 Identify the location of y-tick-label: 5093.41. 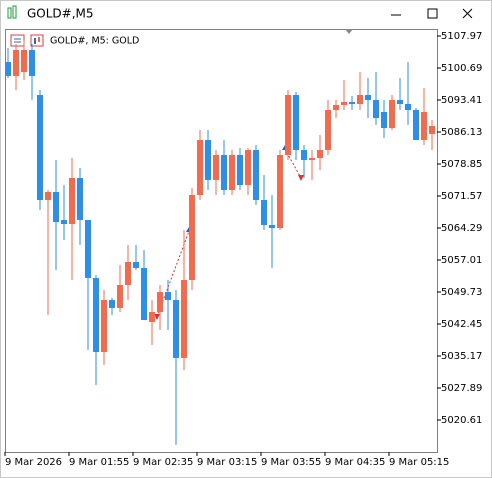
(461, 100).